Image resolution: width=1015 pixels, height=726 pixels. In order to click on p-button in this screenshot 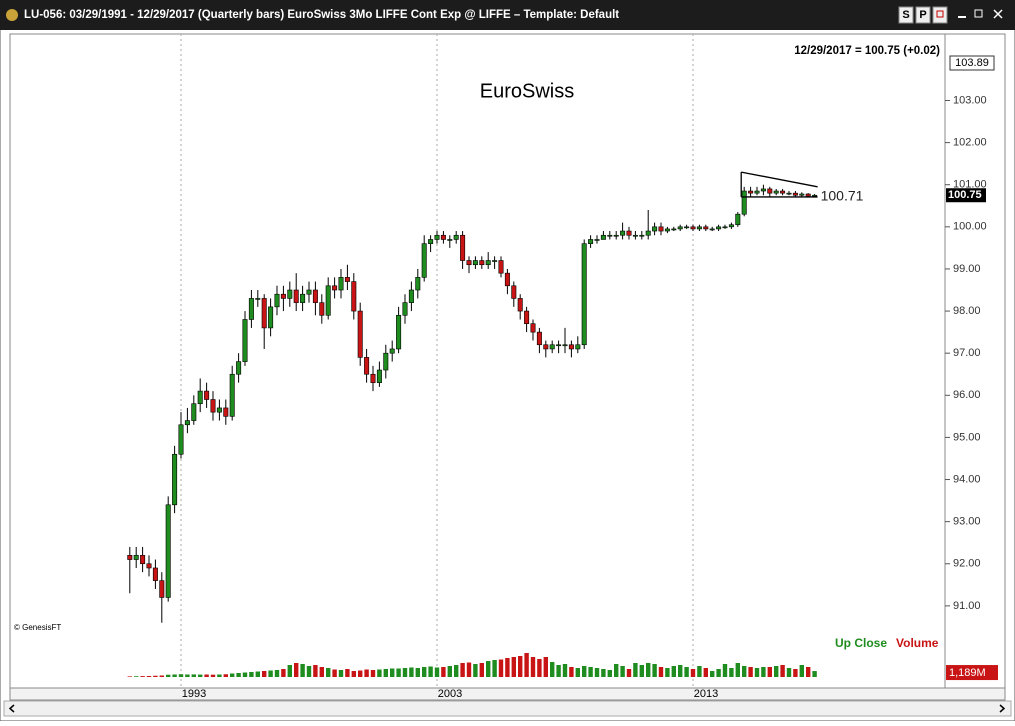, I will do `click(923, 15)`.